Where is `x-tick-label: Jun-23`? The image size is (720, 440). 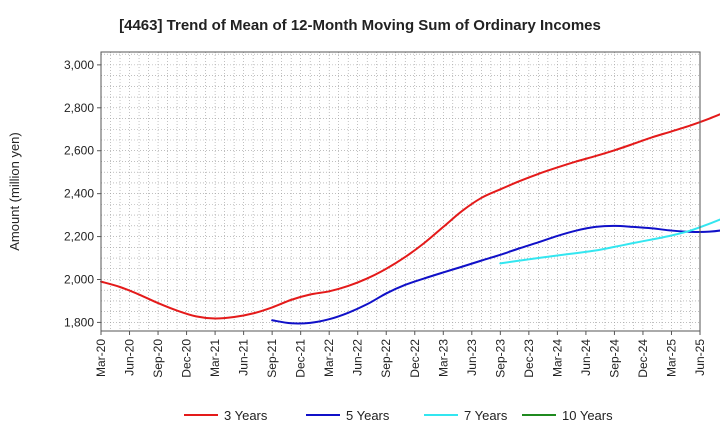 x-tick-label: Jun-23 is located at coordinates (472, 357).